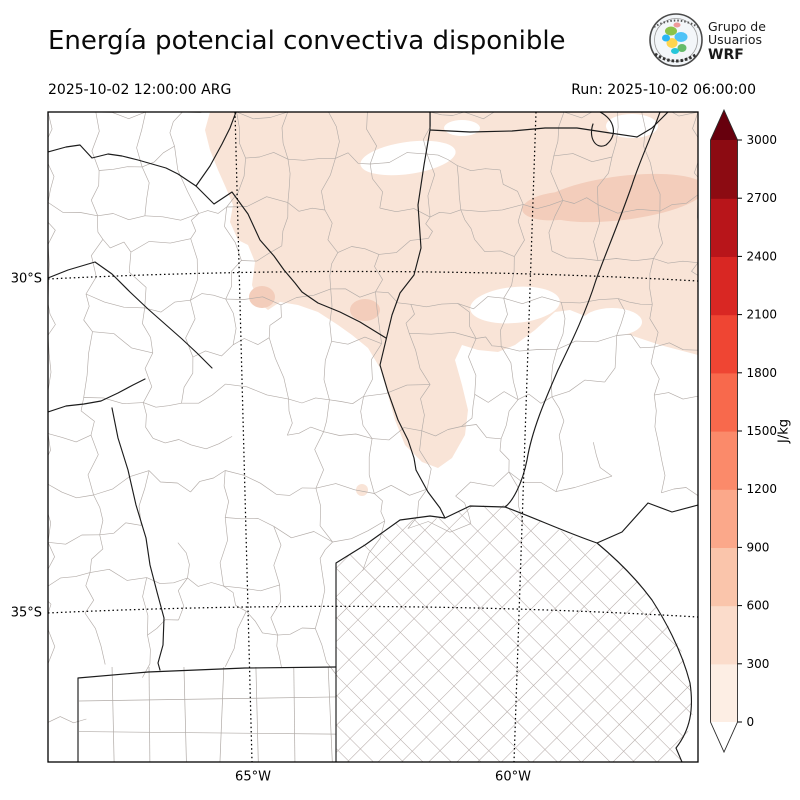 This screenshot has height=800, width=800. I want to click on logo-line1: Grupo de, so click(737, 26).